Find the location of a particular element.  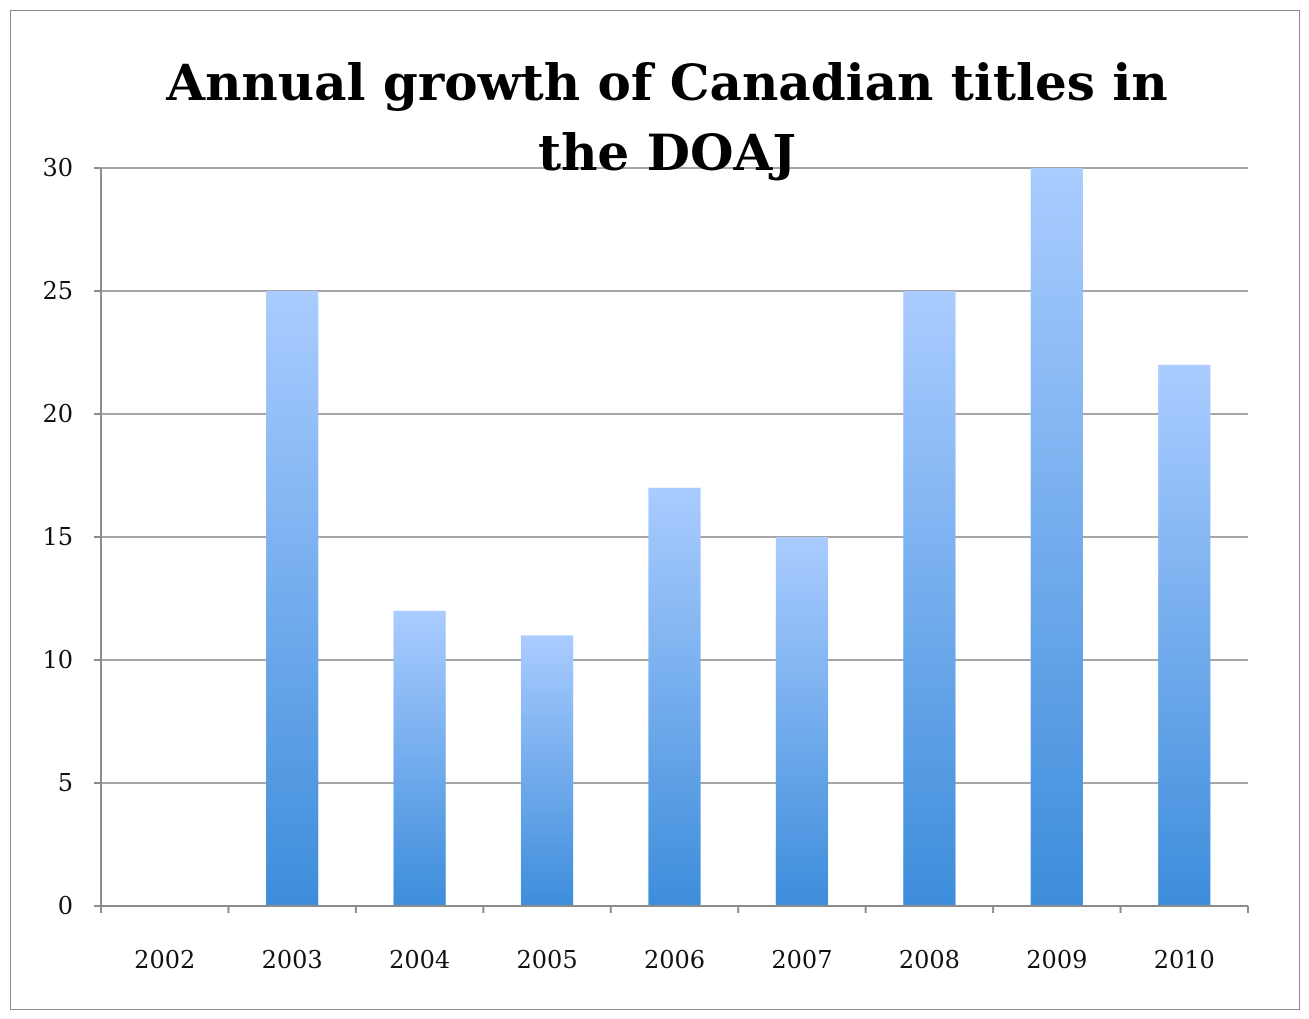

y-tick-label-5: 5 is located at coordinates (65, 783).